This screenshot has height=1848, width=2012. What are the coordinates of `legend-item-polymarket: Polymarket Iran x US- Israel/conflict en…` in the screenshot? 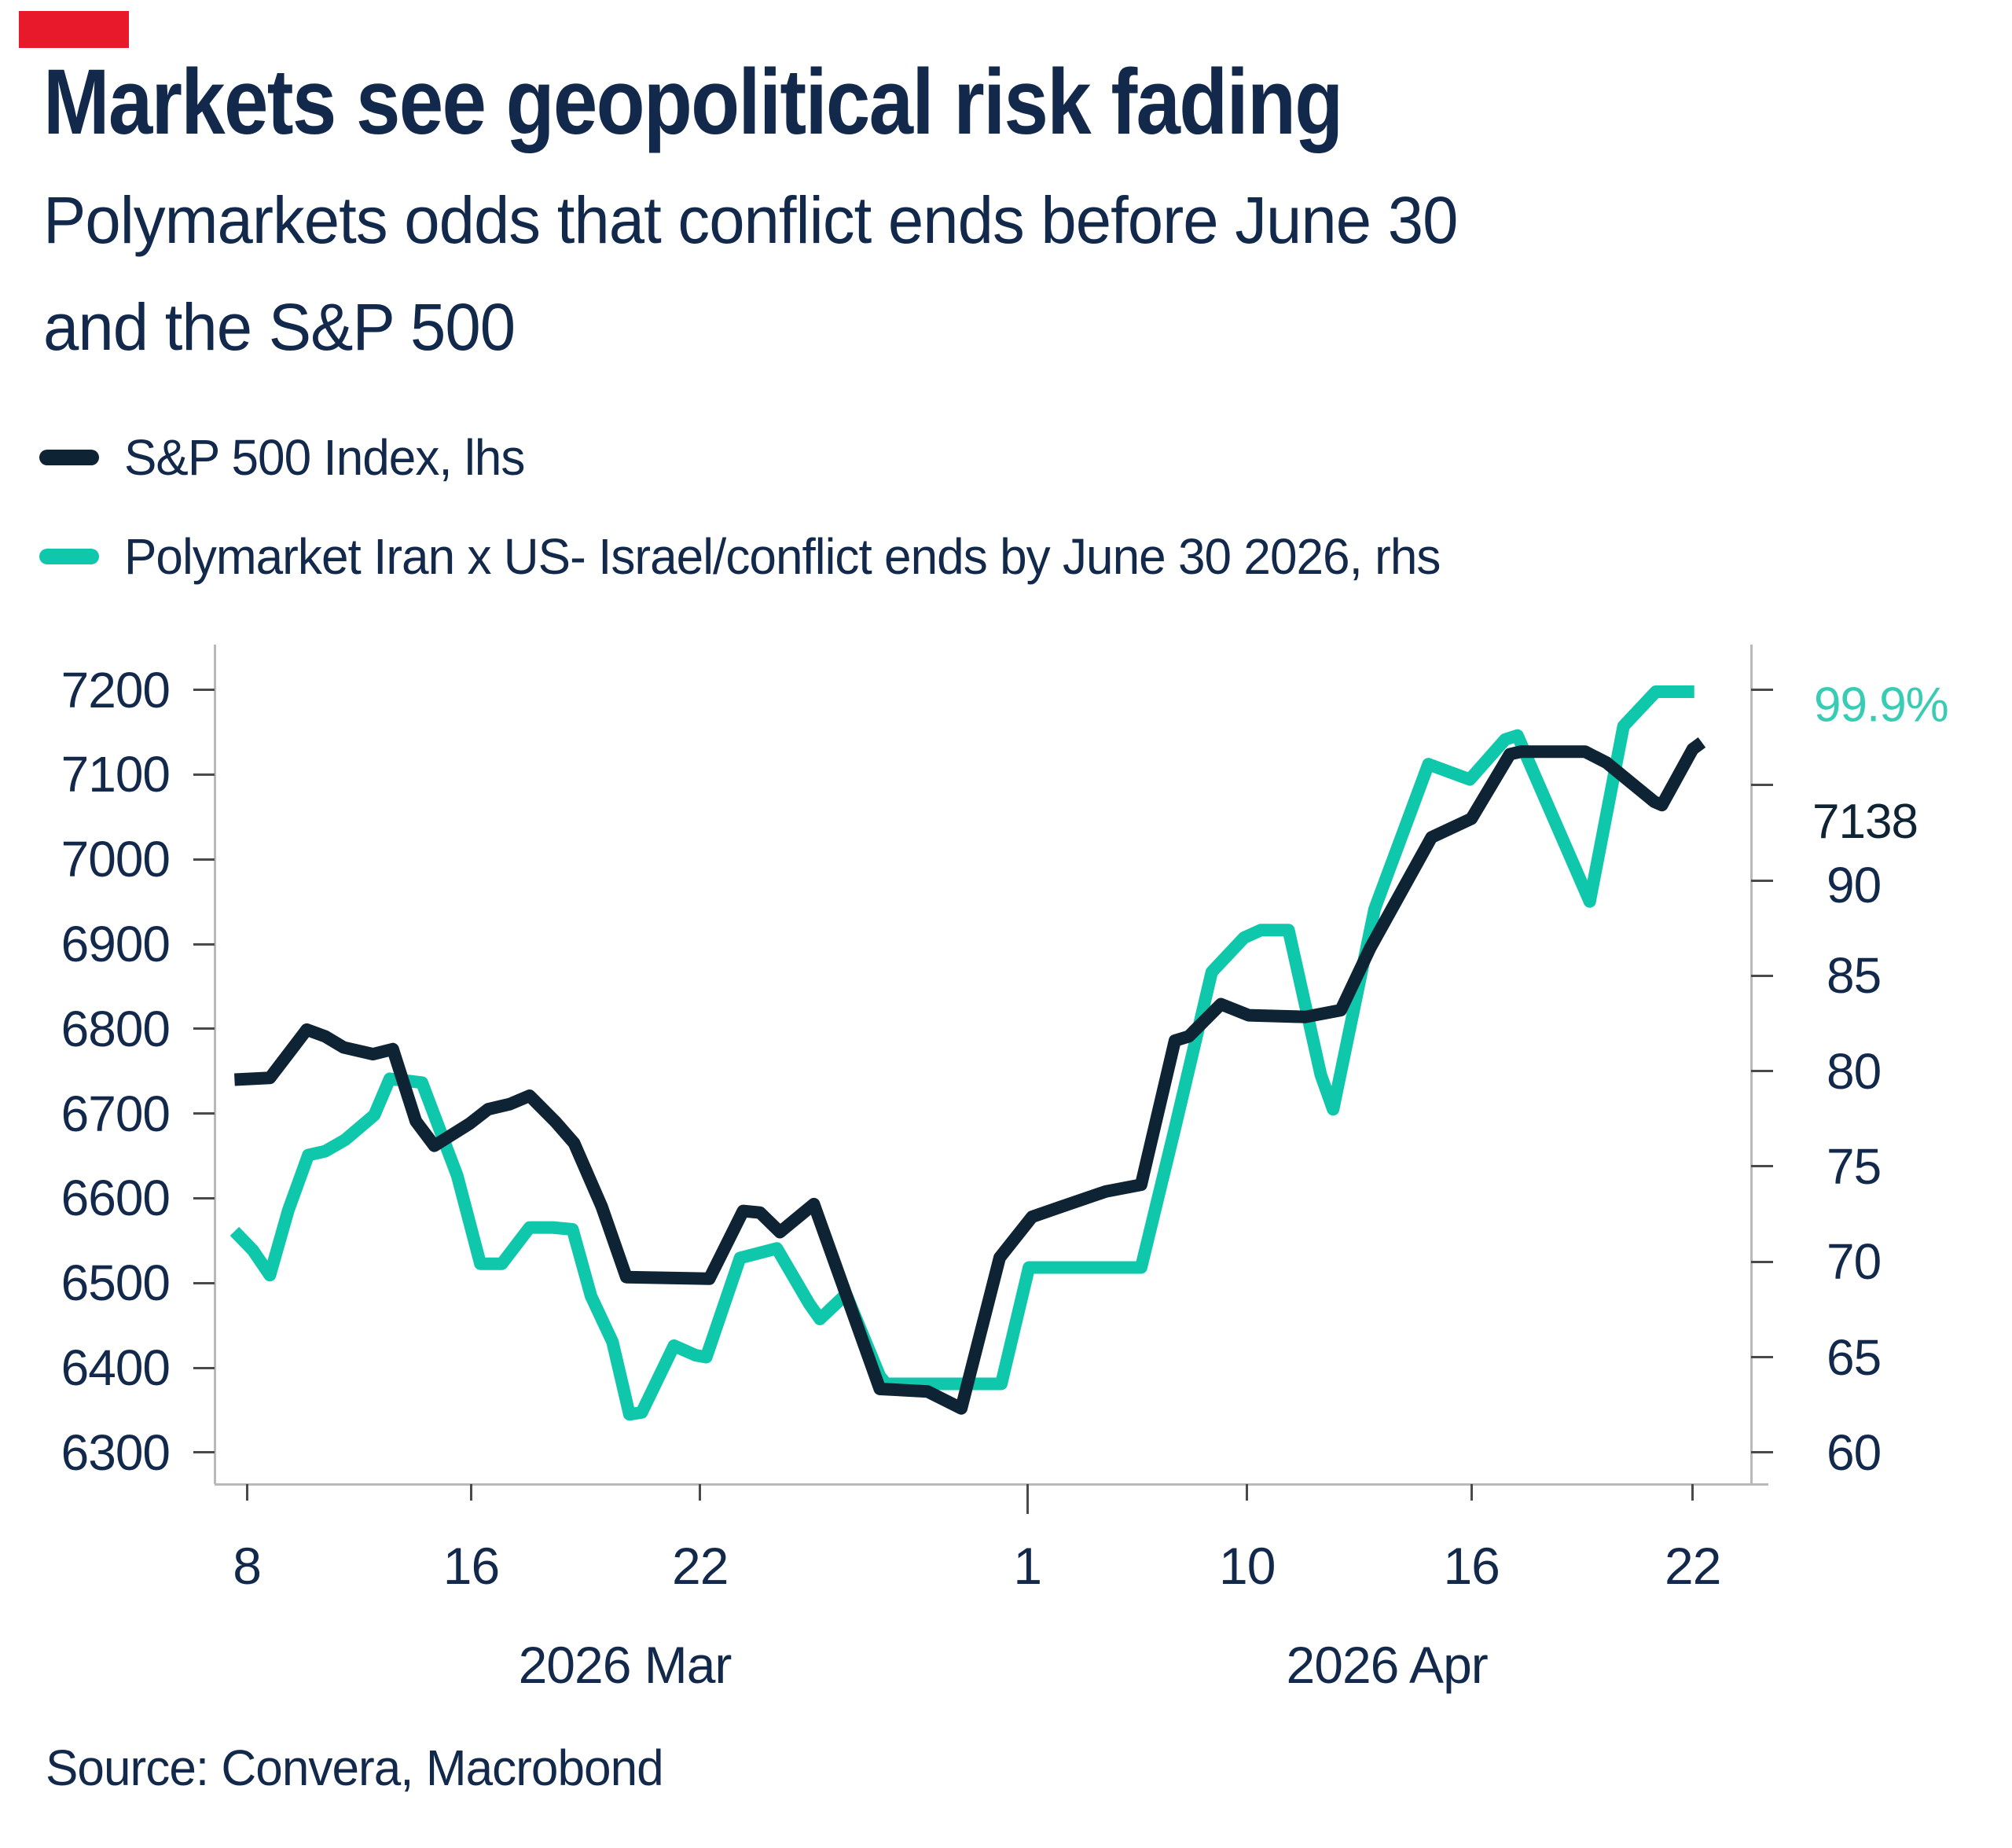 It's located at (760, 556).